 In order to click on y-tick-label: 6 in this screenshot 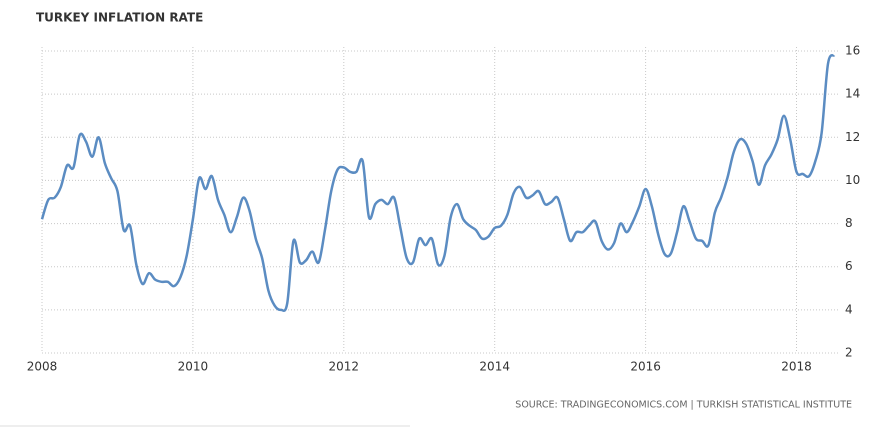, I will do `click(849, 266)`.